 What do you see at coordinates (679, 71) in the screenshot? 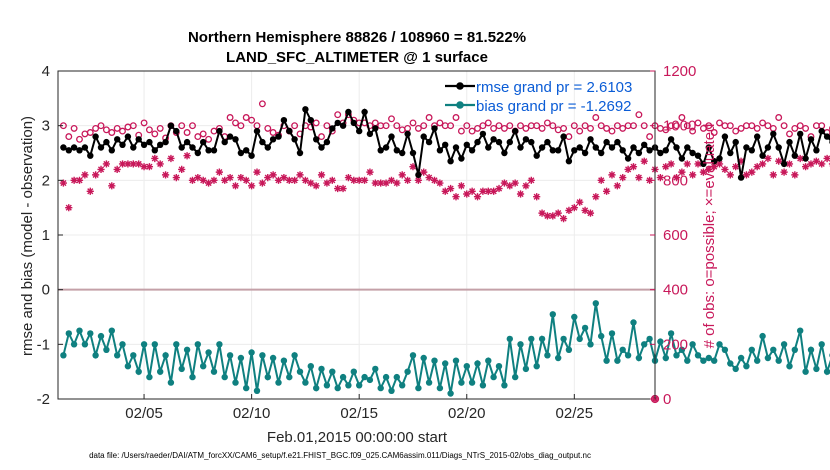
I see `y-tick-label-right: 1200` at bounding box center [679, 71].